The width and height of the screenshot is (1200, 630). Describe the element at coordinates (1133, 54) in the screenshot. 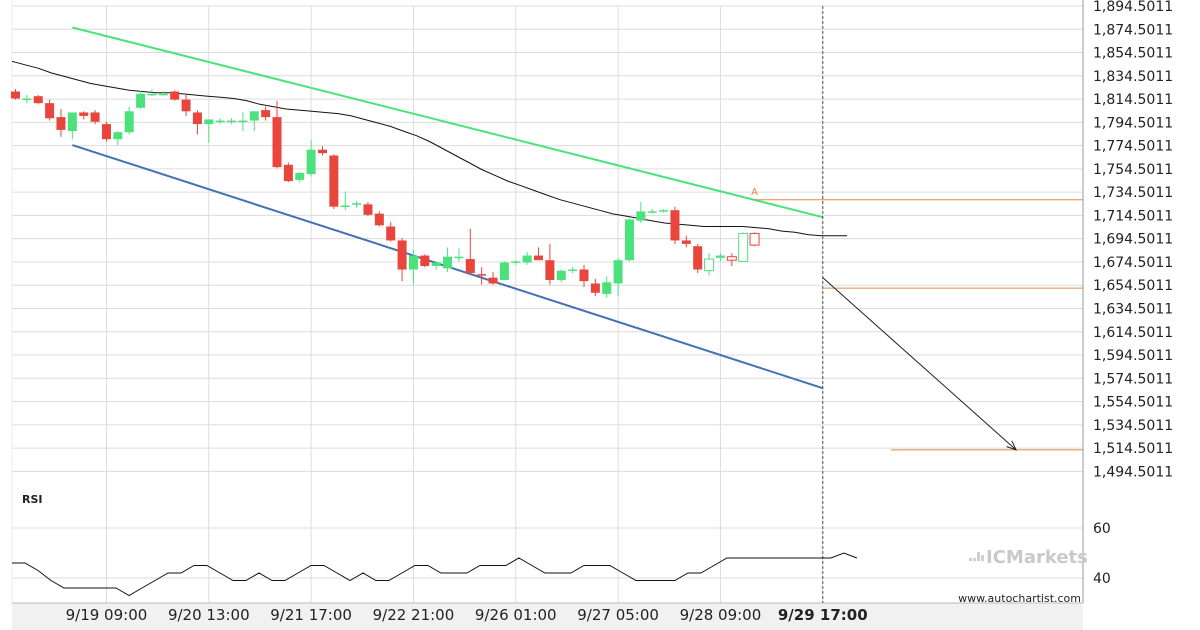

I see `y-tick-label: 1,854.5011` at that location.